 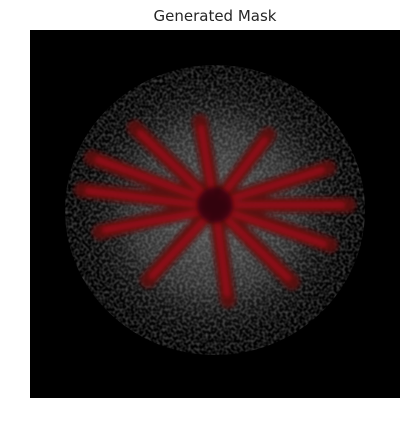 What do you see at coordinates (215, 205) in the screenshot?
I see `center` at bounding box center [215, 205].